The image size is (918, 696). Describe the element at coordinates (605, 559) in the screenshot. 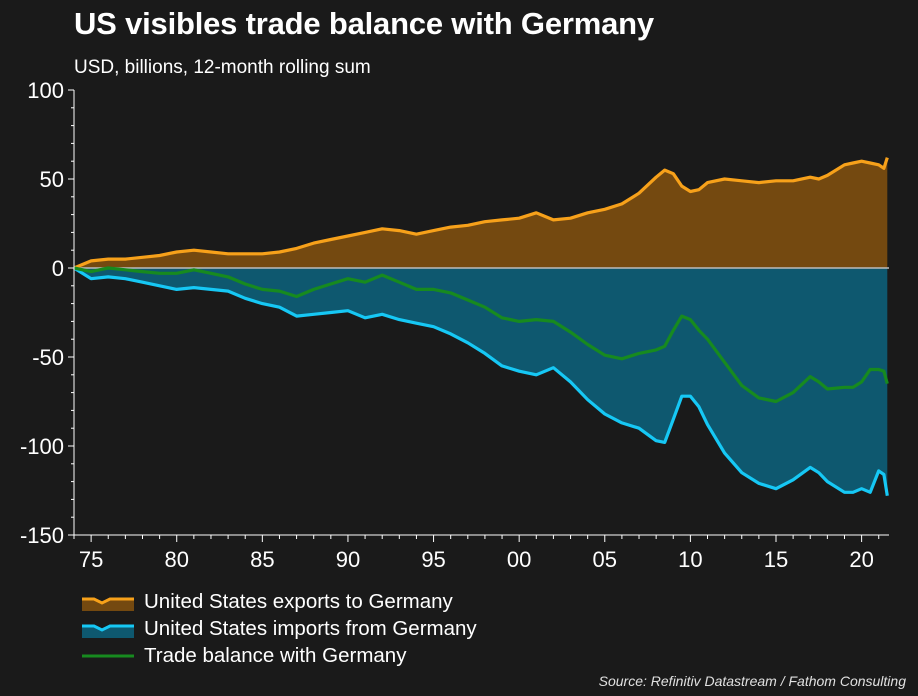

I see `x-tick-label: 05` at that location.